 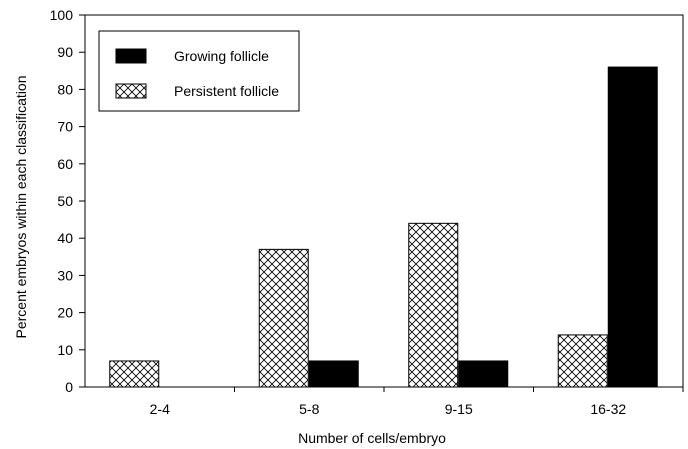 I want to click on y-tick-label: 50, so click(x=65, y=201).